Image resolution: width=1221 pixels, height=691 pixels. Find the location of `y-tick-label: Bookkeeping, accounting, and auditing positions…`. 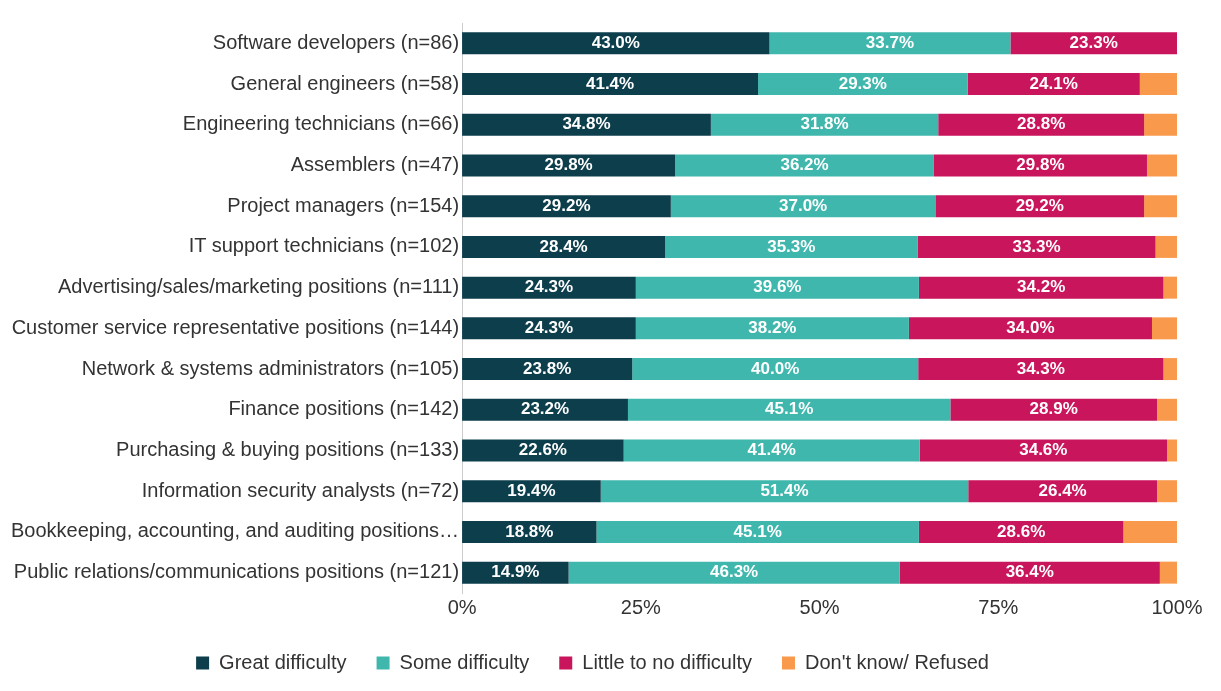

y-tick-label: Bookkeeping, accounting, and auditing positions… is located at coordinates (235, 530).